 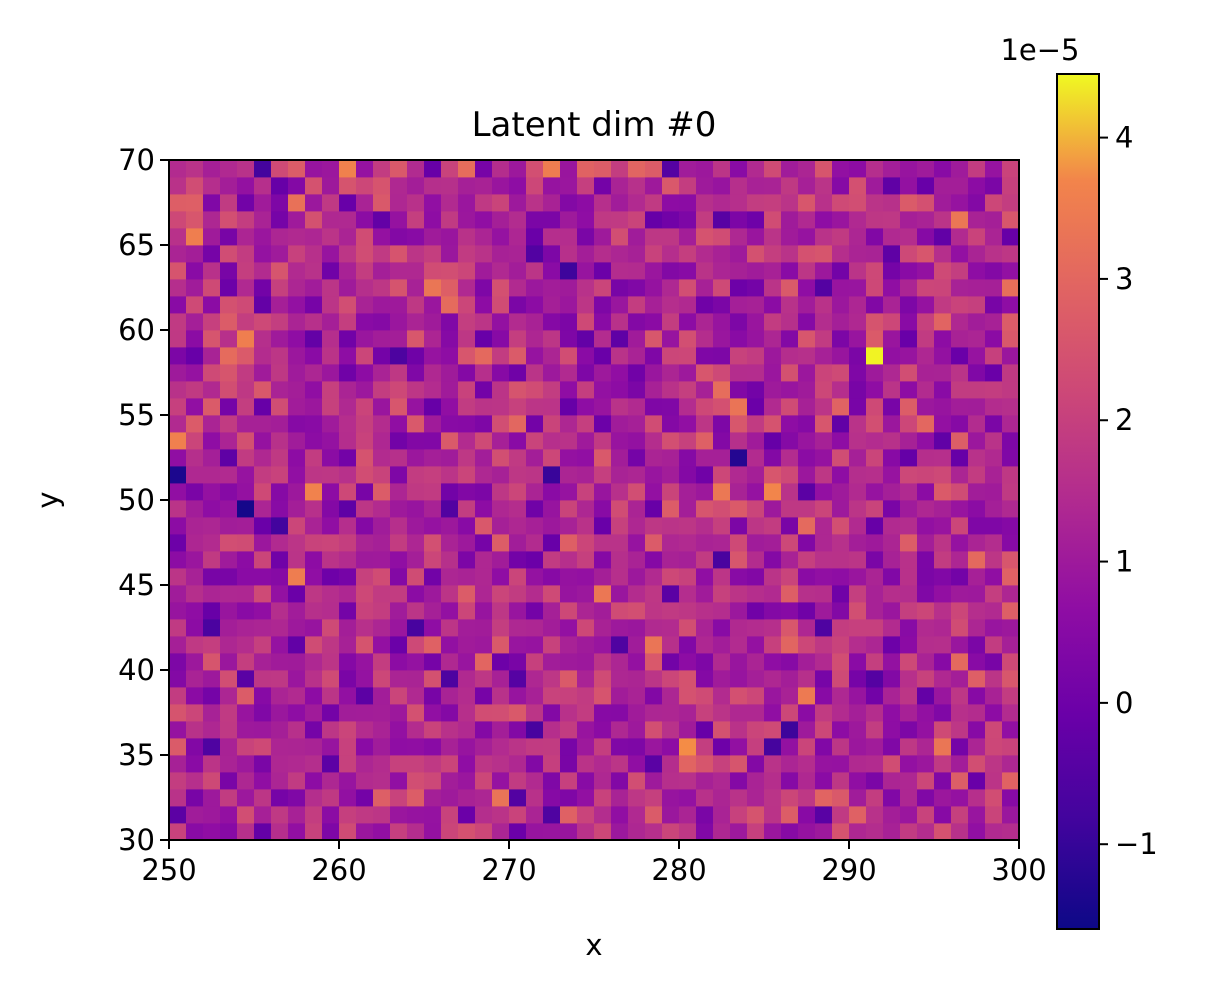 I want to click on y-tick-label: 65, so click(x=136, y=245).